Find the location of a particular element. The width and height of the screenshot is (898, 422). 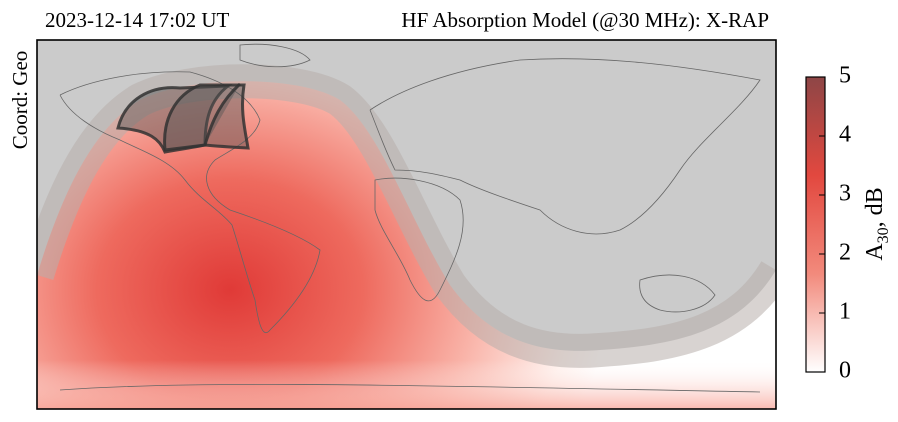

colorbar-tick-label: 2 is located at coordinates (845, 253).